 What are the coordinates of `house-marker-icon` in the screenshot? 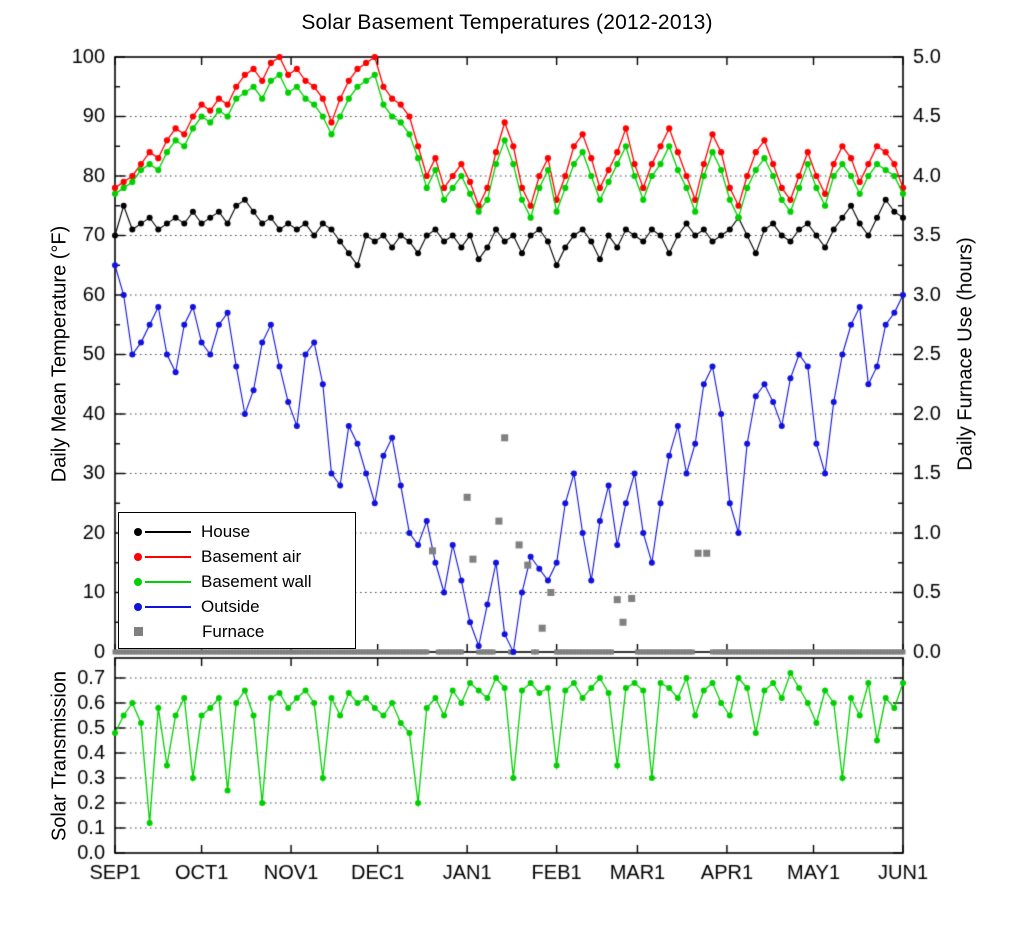 It's located at (138, 531).